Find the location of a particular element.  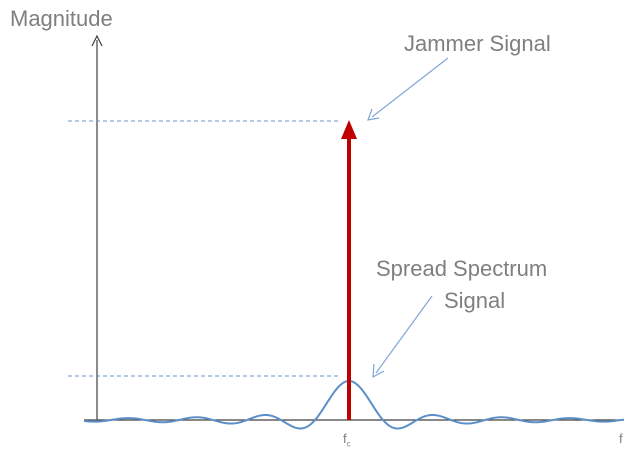

center-frequency-base: f is located at coordinates (345, 438).